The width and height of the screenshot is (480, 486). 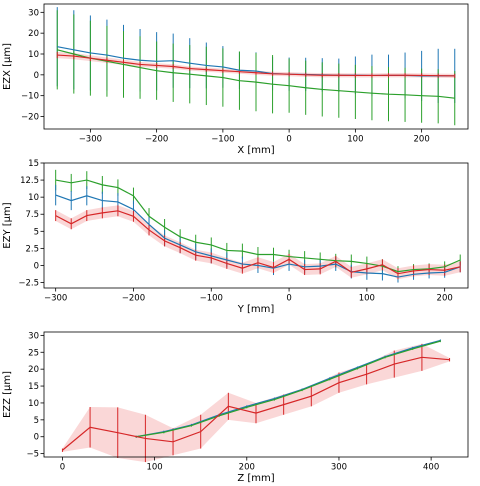 I want to click on ezy-ytick-label-2: 2.5, so click(x=32, y=249).